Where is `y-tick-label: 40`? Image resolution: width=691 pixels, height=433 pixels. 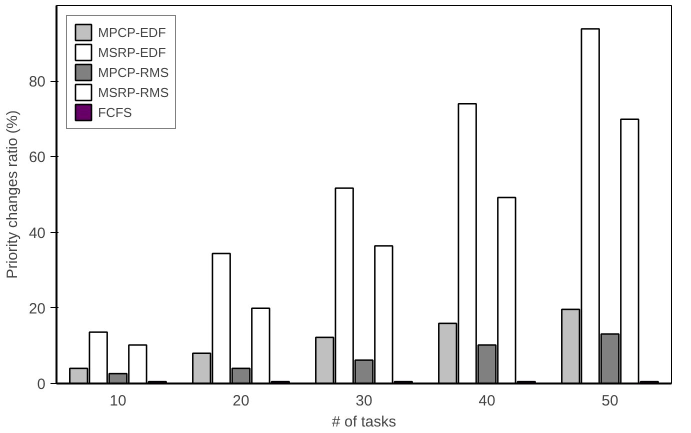 y-tick-label: 40 is located at coordinates (37, 233).